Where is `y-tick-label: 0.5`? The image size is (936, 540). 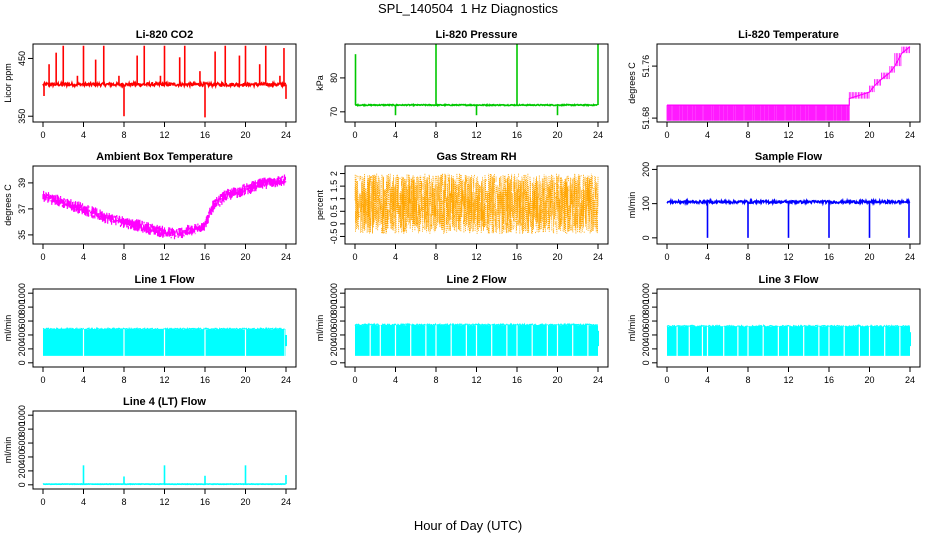
y-tick-label: 0.5 is located at coordinates (334, 211).